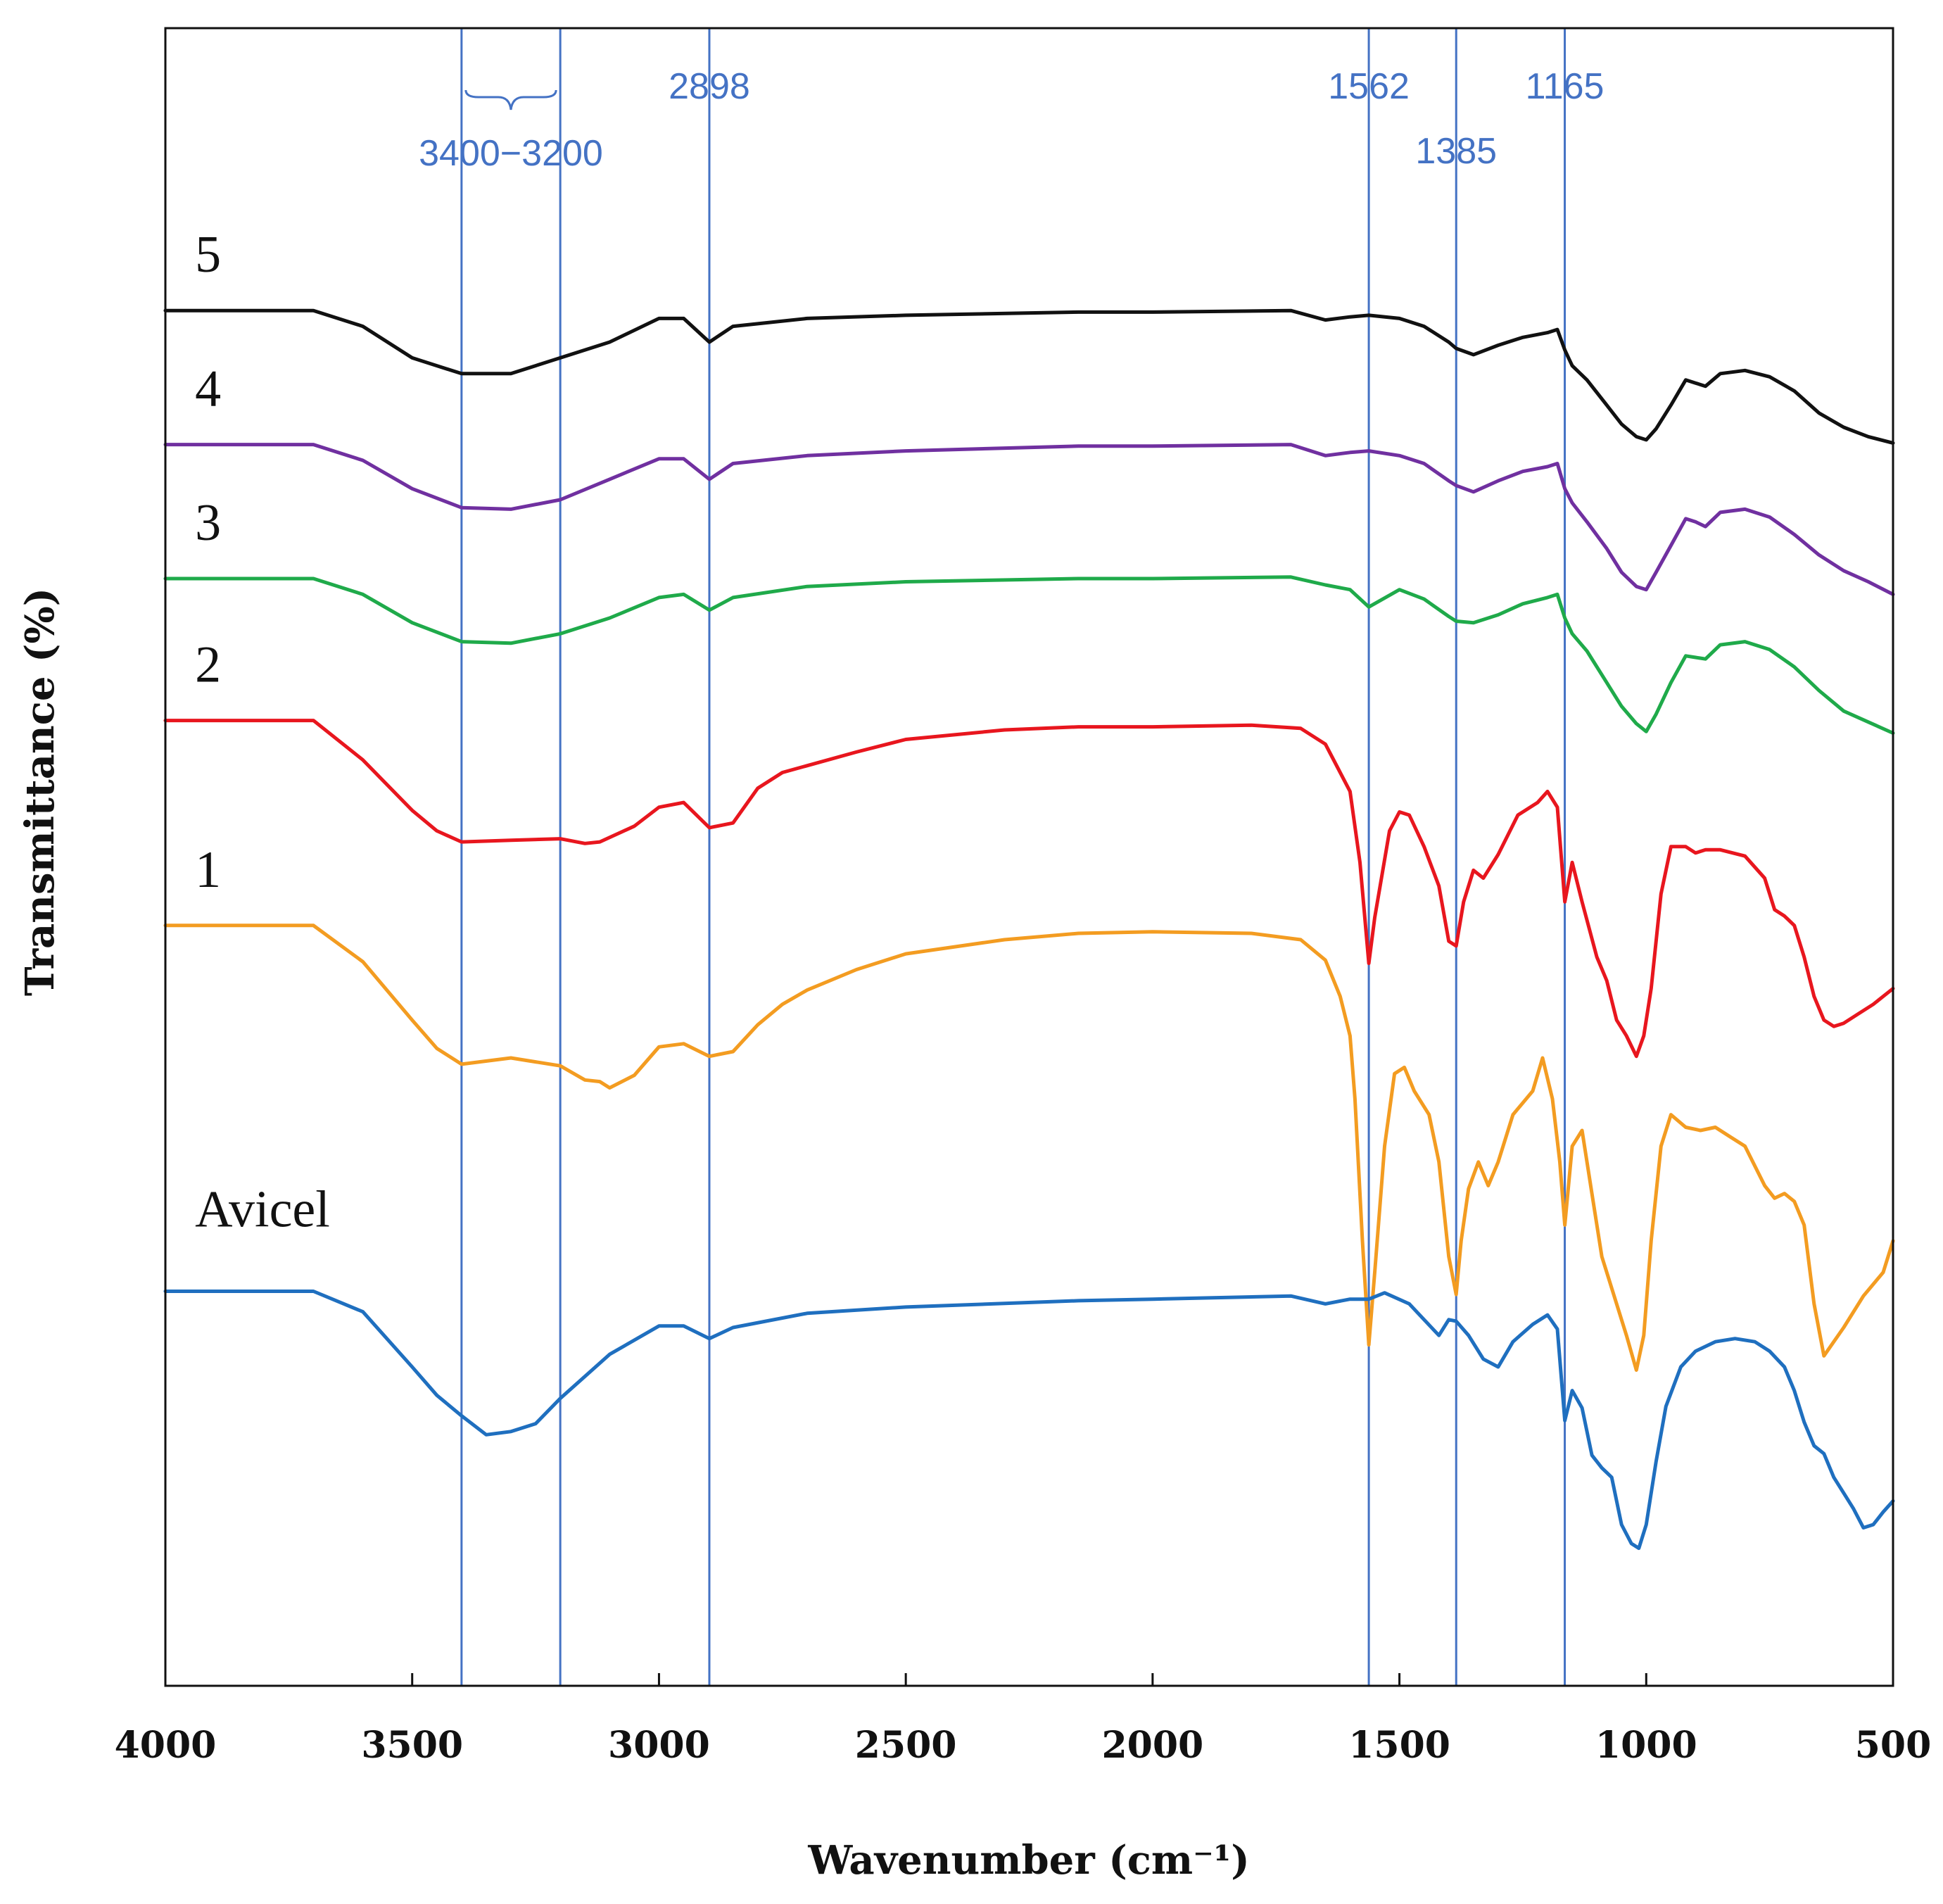 The height and width of the screenshot is (1904, 1943). Describe the element at coordinates (208, 389) in the screenshot. I see `series-label-4: 4` at that location.